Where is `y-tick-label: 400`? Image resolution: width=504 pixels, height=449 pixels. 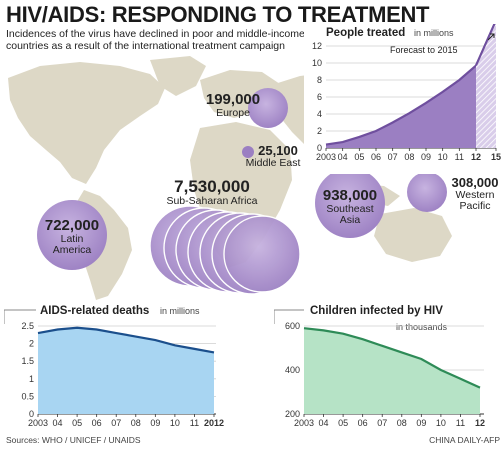
y-tick-label: 400 is located at coordinates (292, 370).